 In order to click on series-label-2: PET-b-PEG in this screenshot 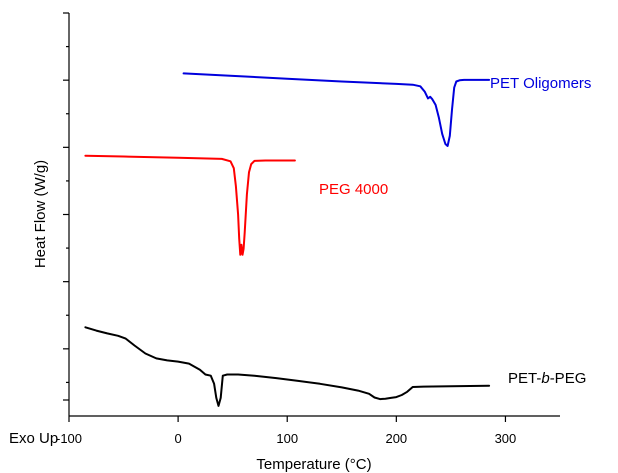, I will do `click(547, 378)`.